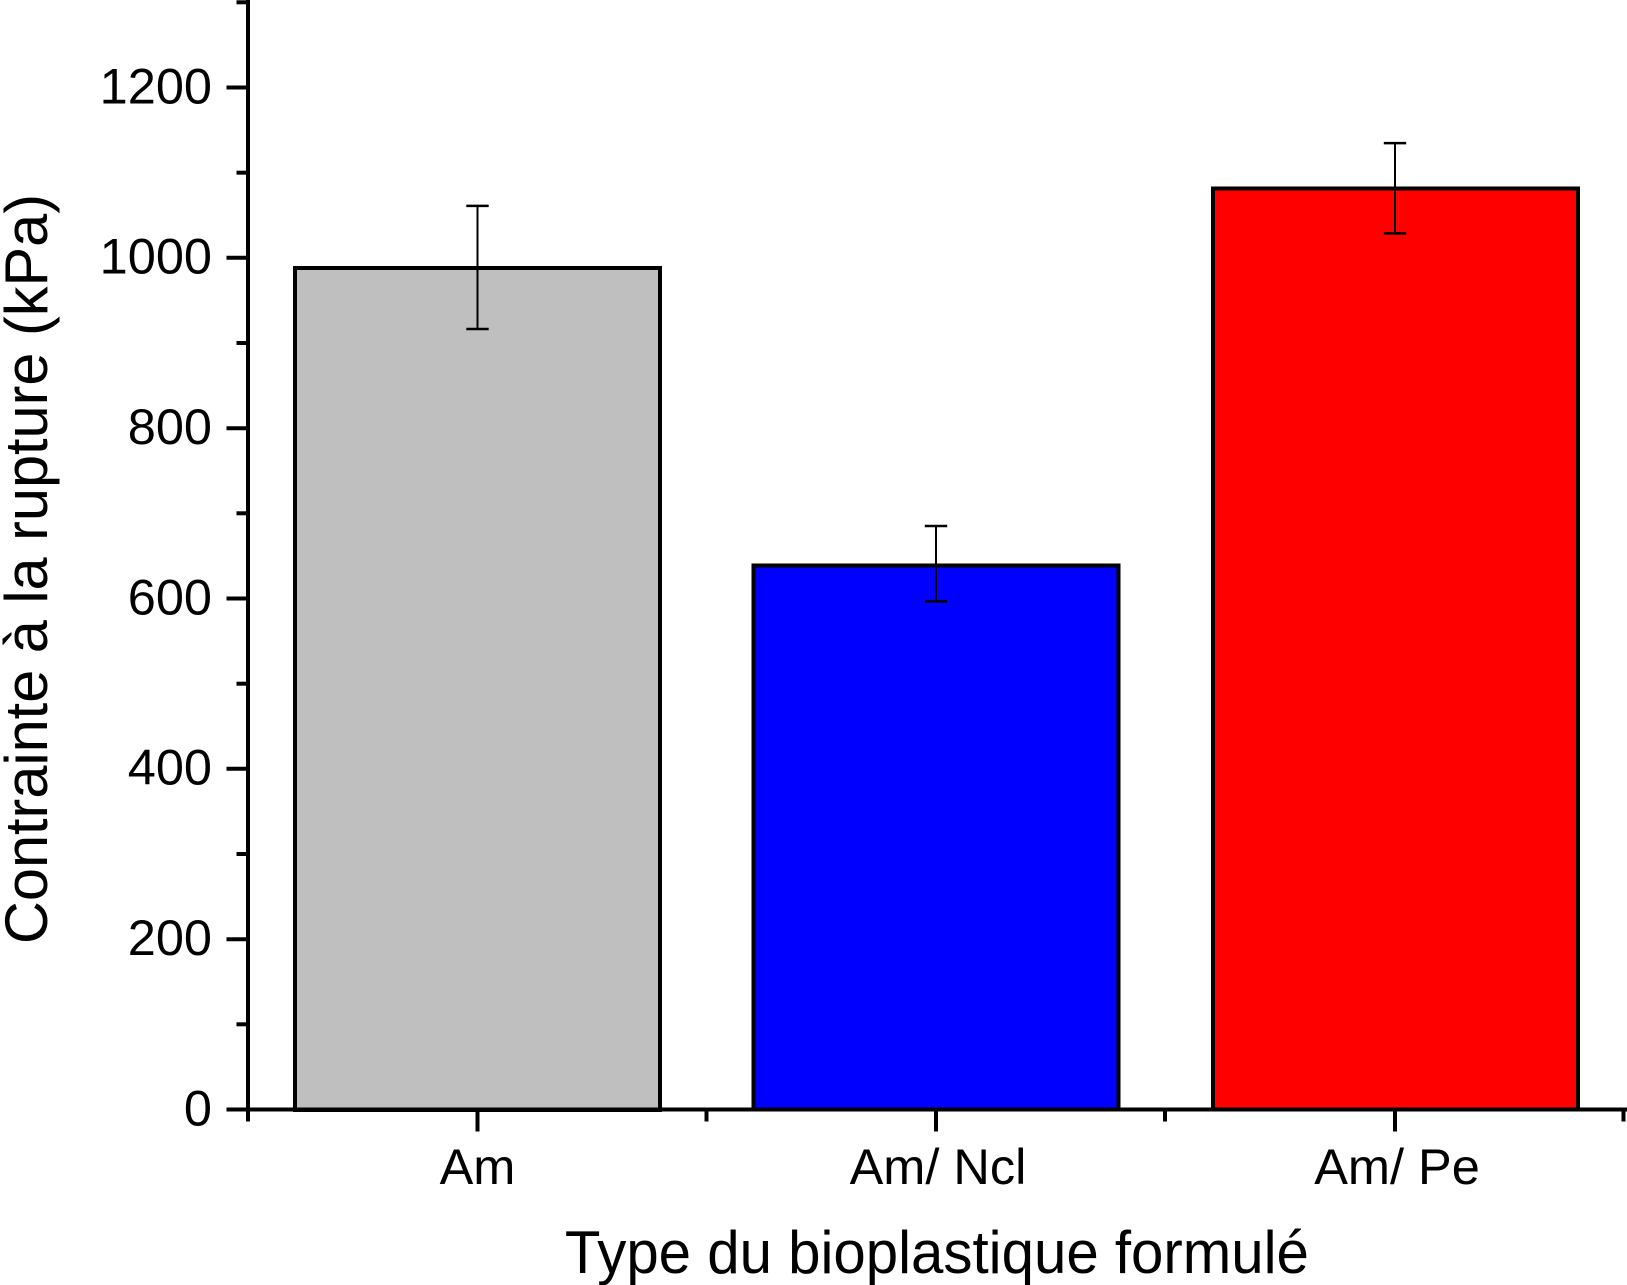  What do you see at coordinates (938, 1166) in the screenshot?
I see `svg-text: Am/ Ncl` at bounding box center [938, 1166].